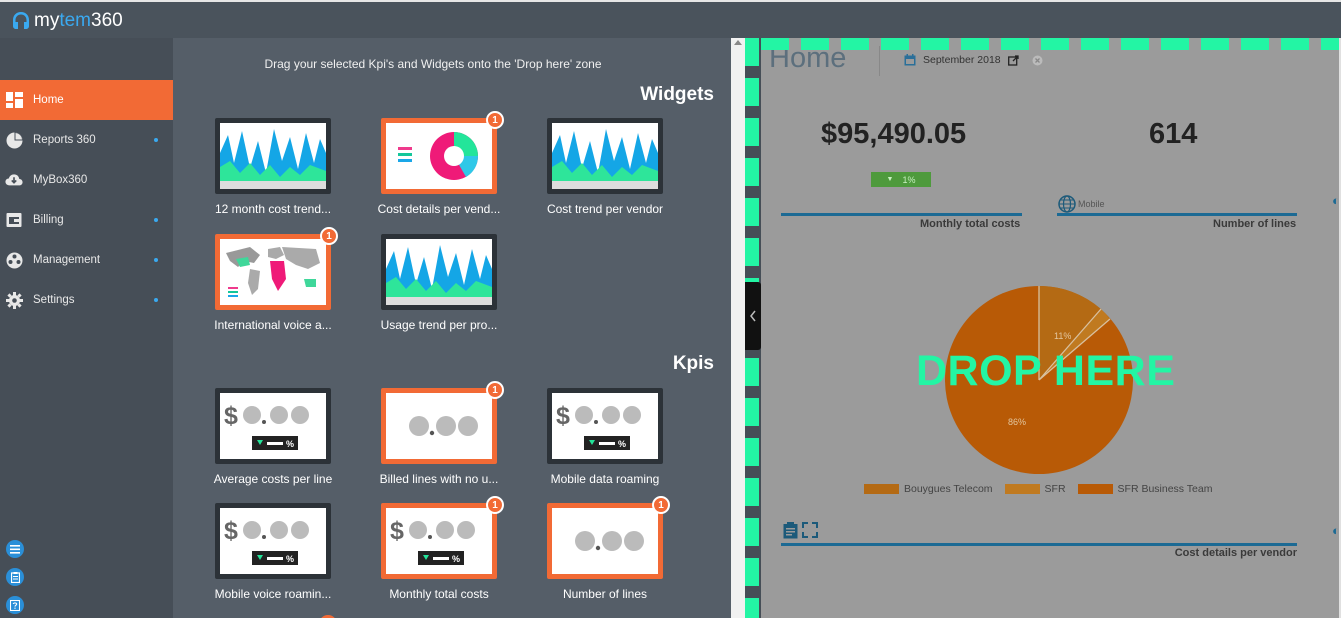 This screenshot has height=618, width=1341. Describe the element at coordinates (442, 422) in the screenshot. I see `kpi-thumbnail: 1` at that location.